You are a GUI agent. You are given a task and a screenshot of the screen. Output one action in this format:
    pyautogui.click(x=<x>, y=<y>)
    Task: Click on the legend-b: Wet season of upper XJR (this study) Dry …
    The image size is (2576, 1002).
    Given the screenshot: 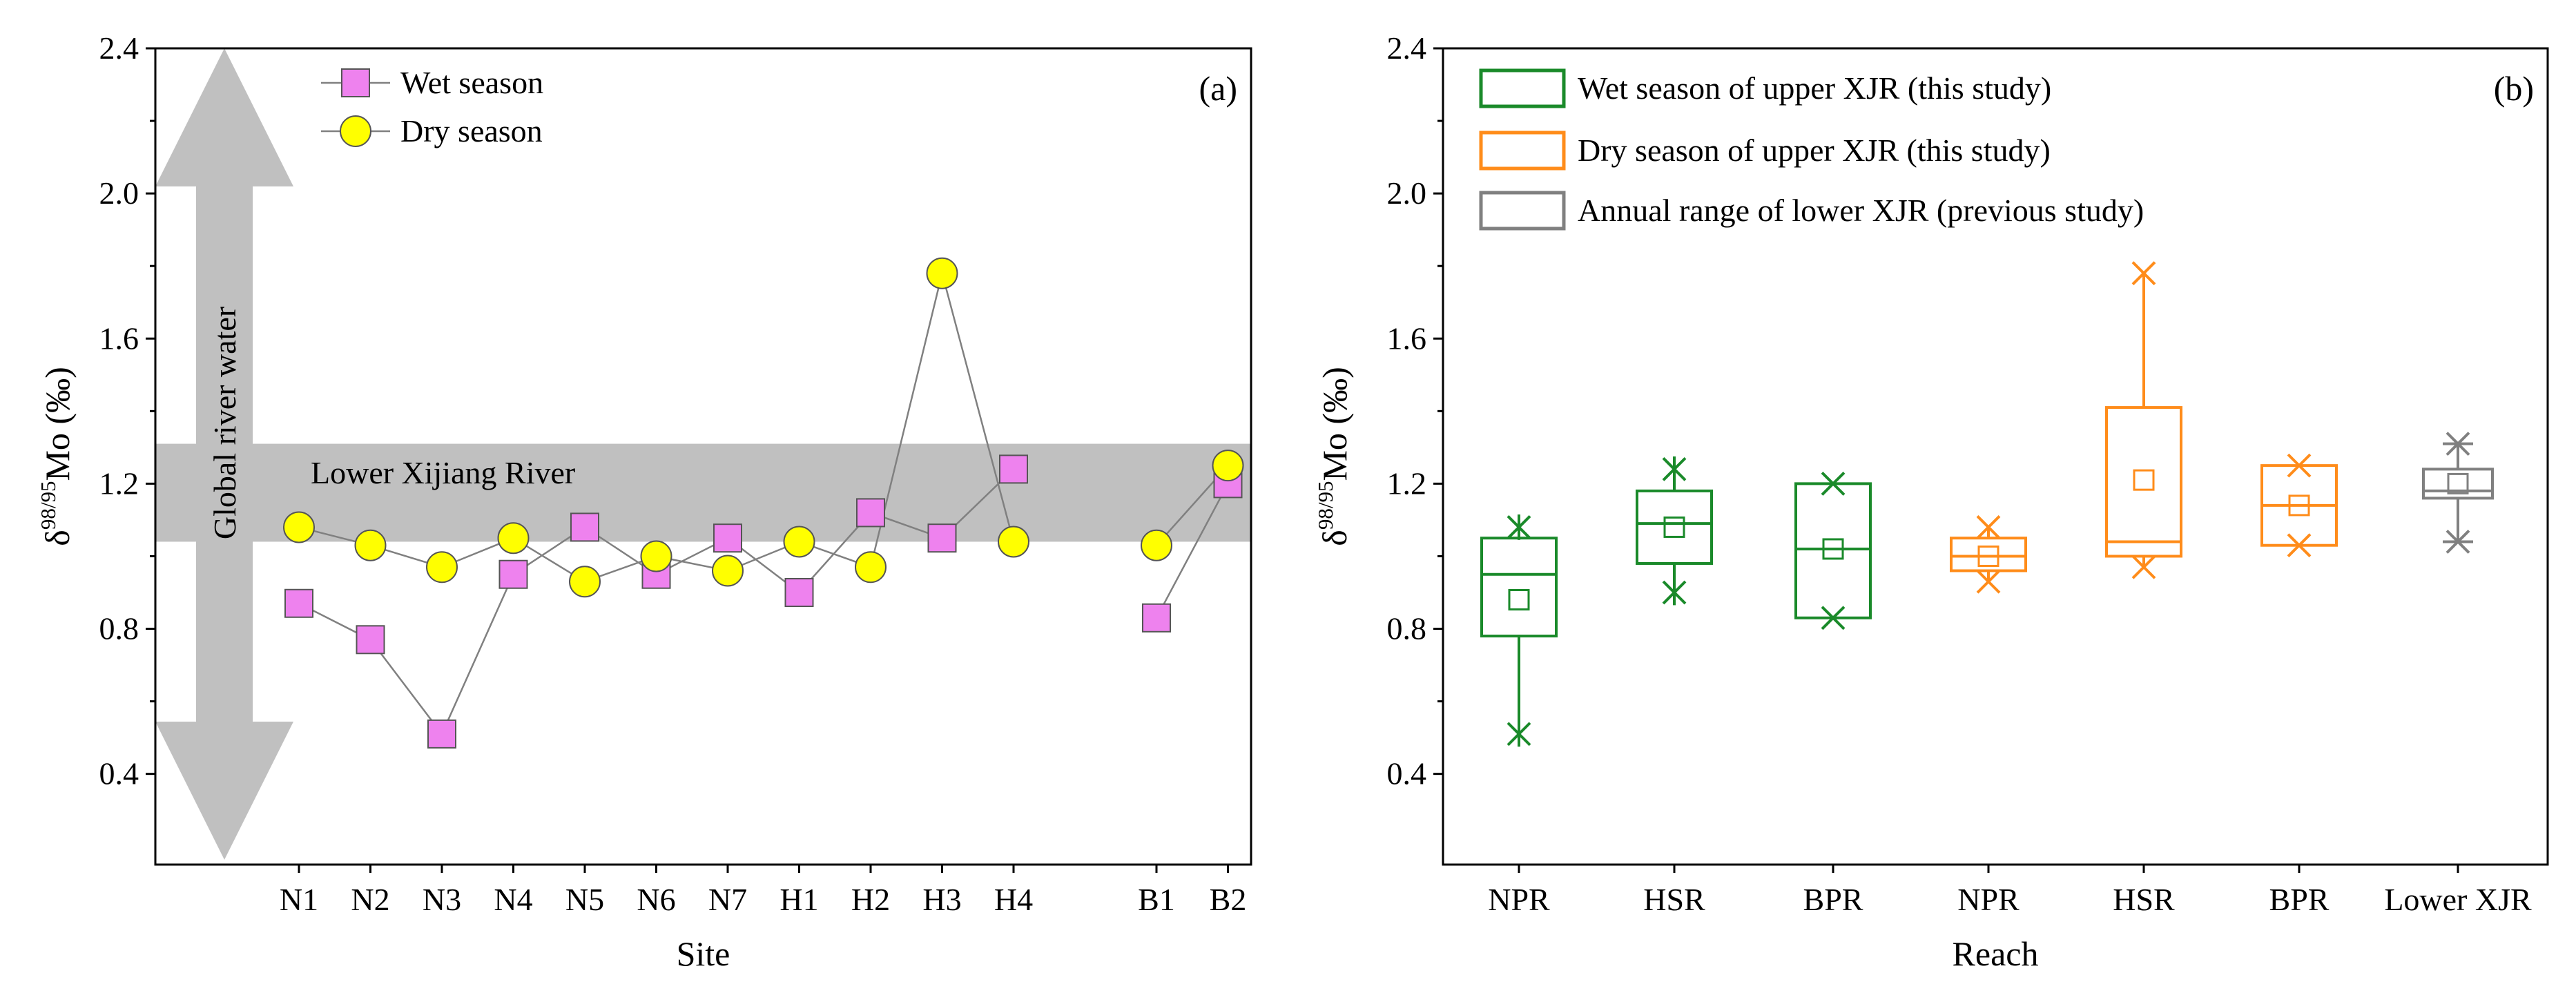 What is the action you would take?
    pyautogui.click(x=1812, y=149)
    